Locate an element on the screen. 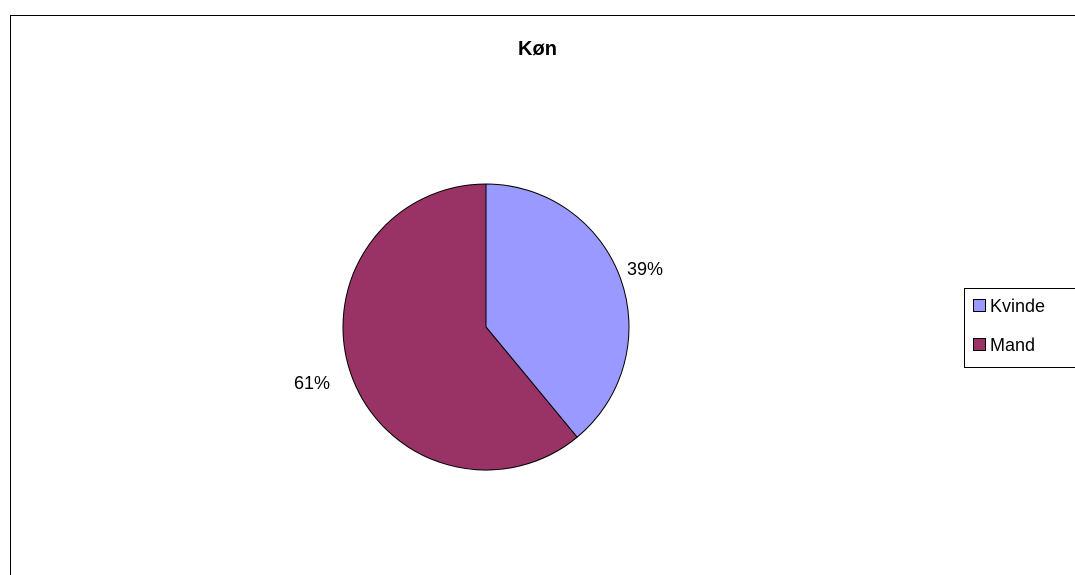 The image size is (1075, 575). legend-item-kvinde: Kvinde is located at coordinates (1009, 306).